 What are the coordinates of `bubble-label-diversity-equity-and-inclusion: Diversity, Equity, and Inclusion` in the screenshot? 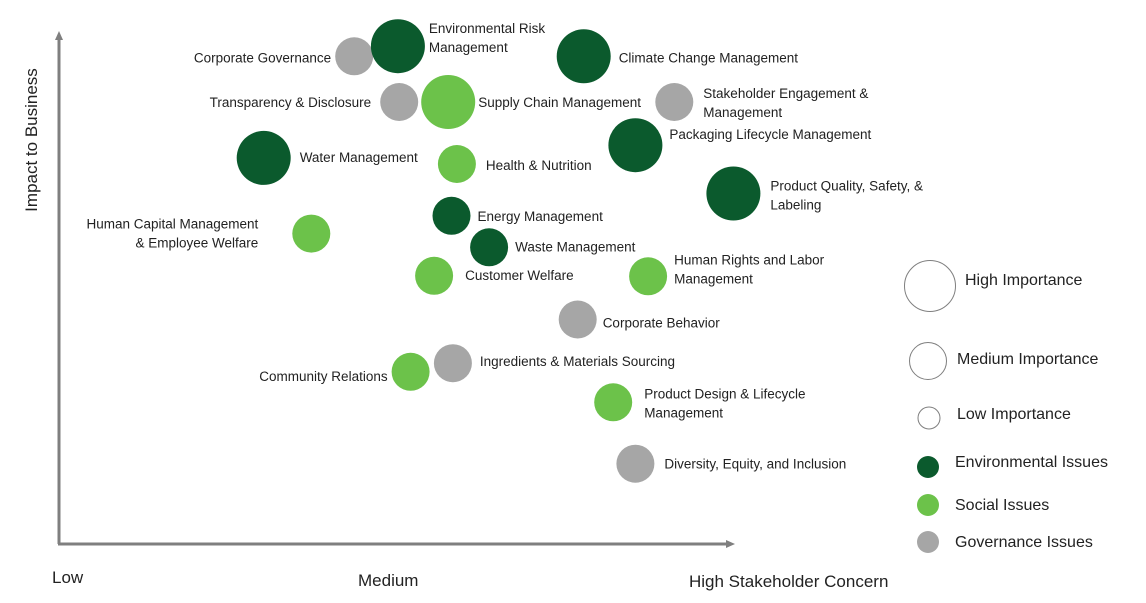 It's located at (755, 464).